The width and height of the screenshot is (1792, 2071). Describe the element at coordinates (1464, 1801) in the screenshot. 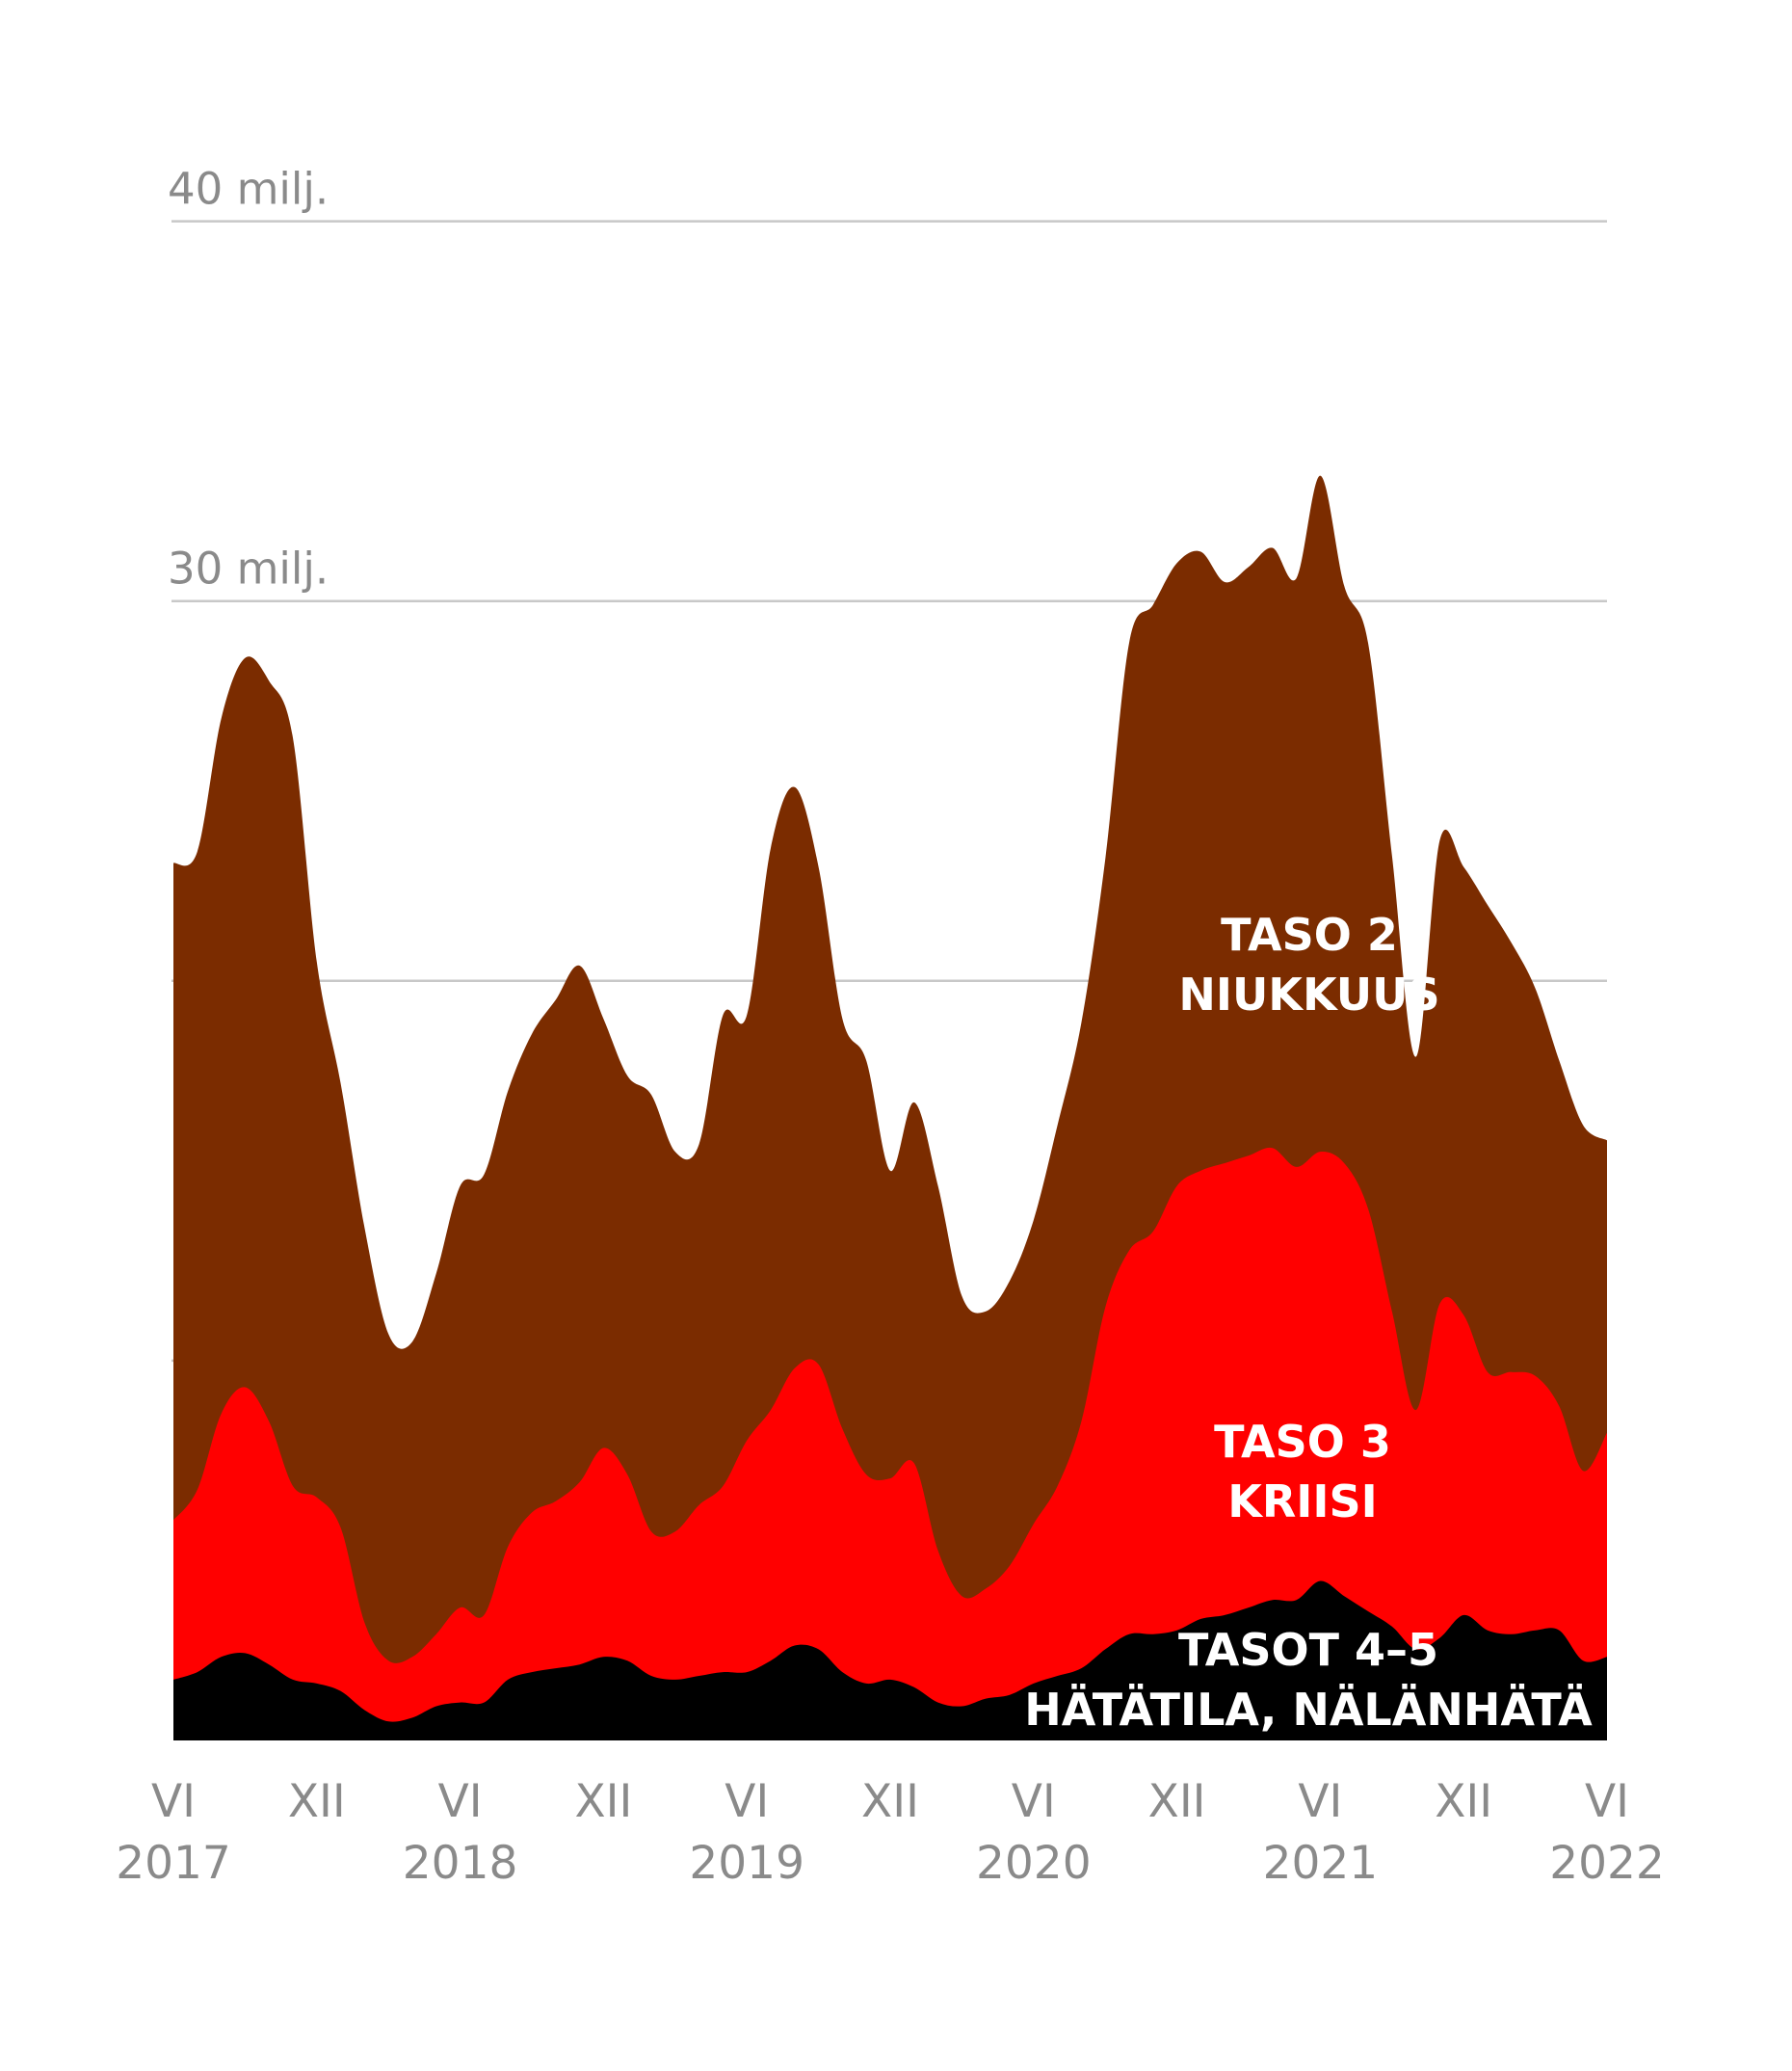

I see `x-tick-label-9-month: XII` at that location.